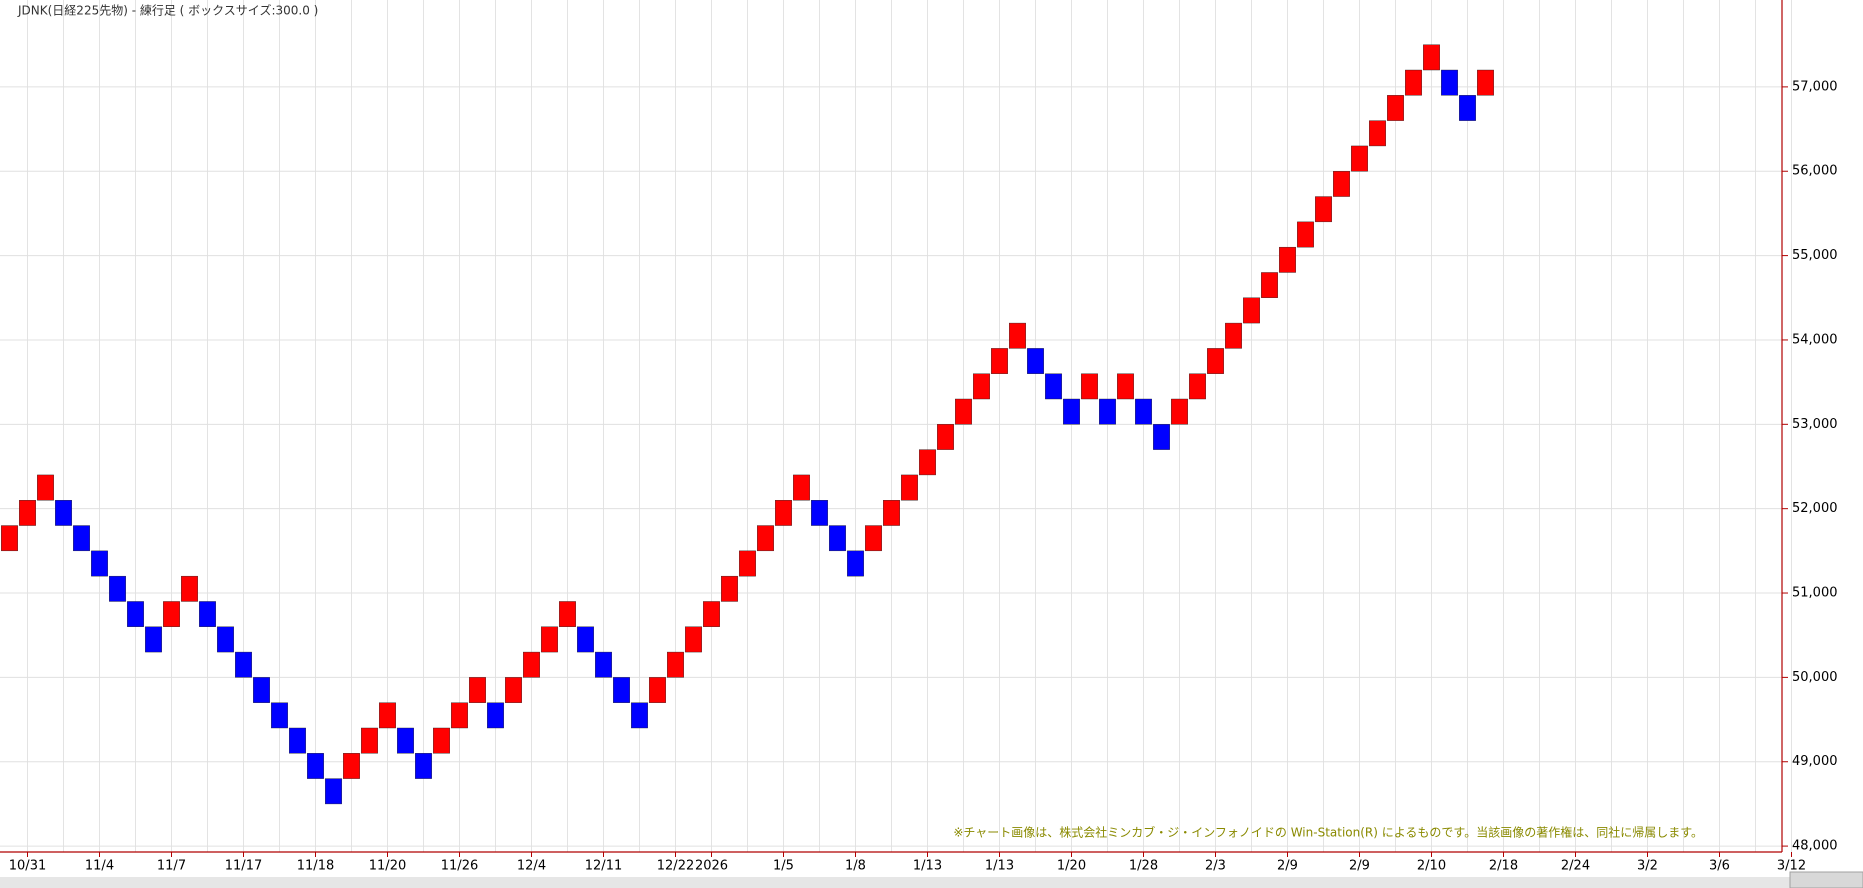 The width and height of the screenshot is (1863, 888). I want to click on x-tick-label: 3/12, so click(1791, 866).